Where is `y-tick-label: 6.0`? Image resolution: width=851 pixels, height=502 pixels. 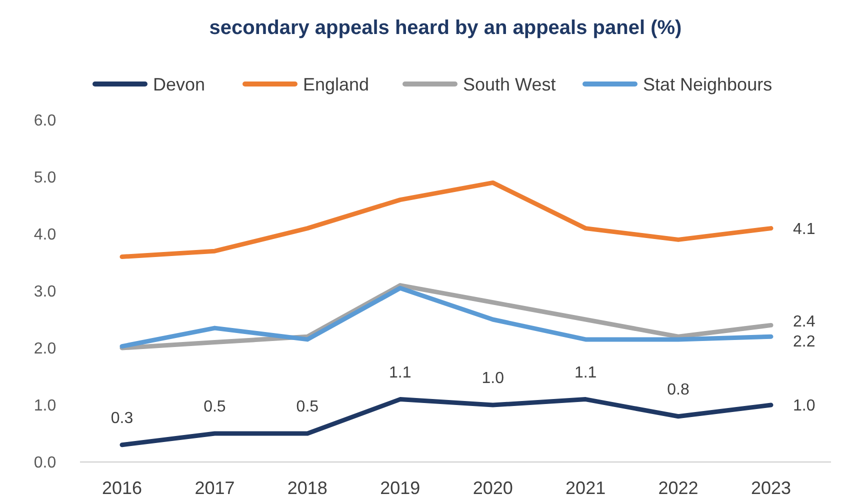 y-tick-label: 6.0 is located at coordinates (45, 121).